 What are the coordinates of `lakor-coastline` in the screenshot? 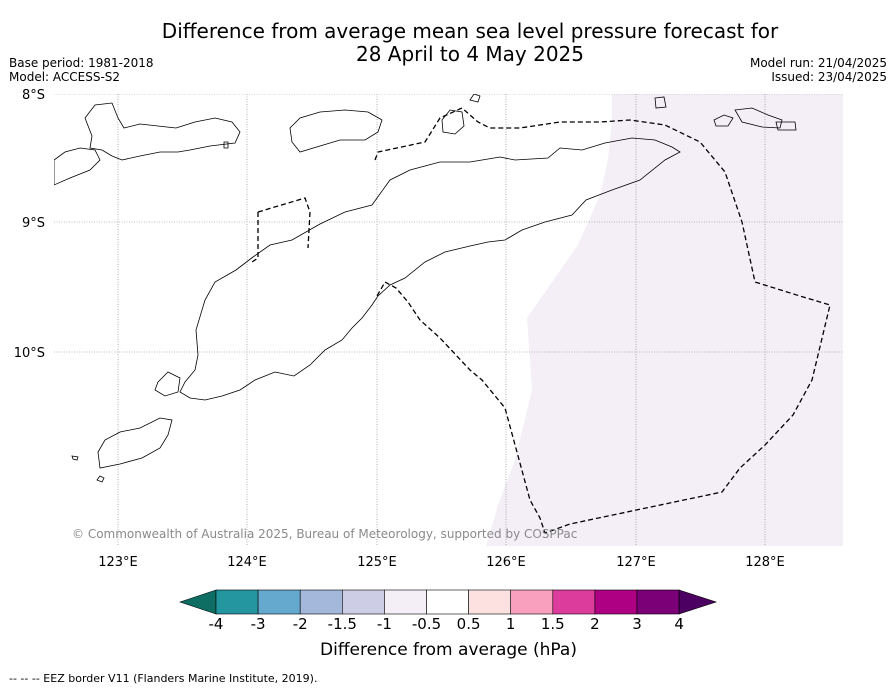 It's located at (786, 126).